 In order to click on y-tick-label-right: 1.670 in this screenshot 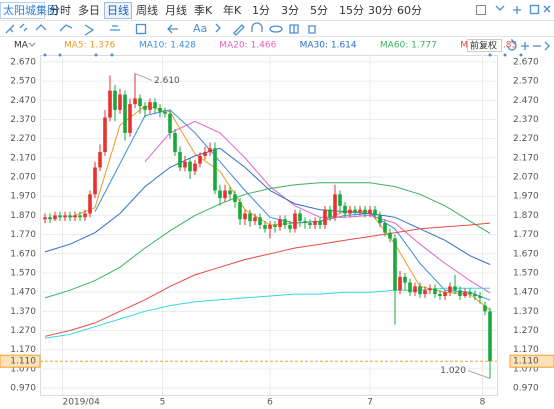, I will do `click(526, 254)`.